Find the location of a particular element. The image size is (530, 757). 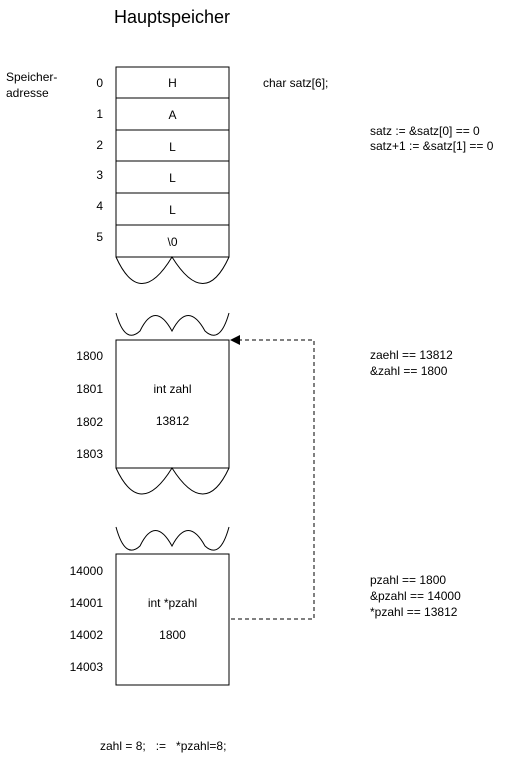

pointer-arrow-head is located at coordinates (235, 340).